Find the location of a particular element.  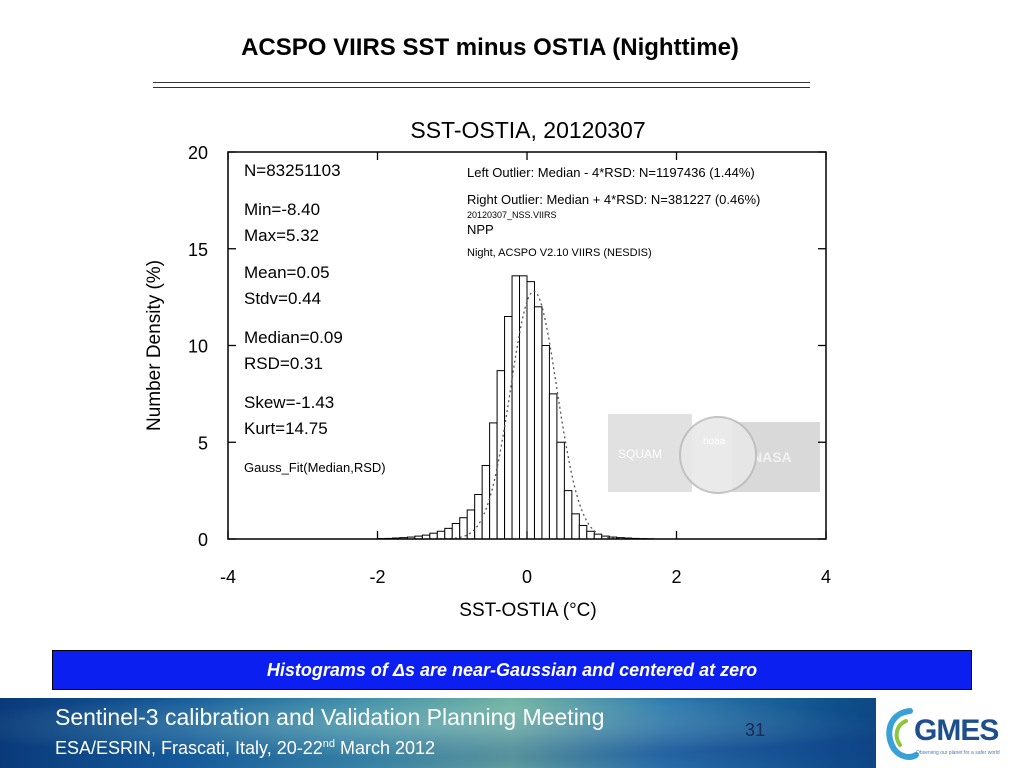

stat-text: RSD=0.31 is located at coordinates (283, 363).